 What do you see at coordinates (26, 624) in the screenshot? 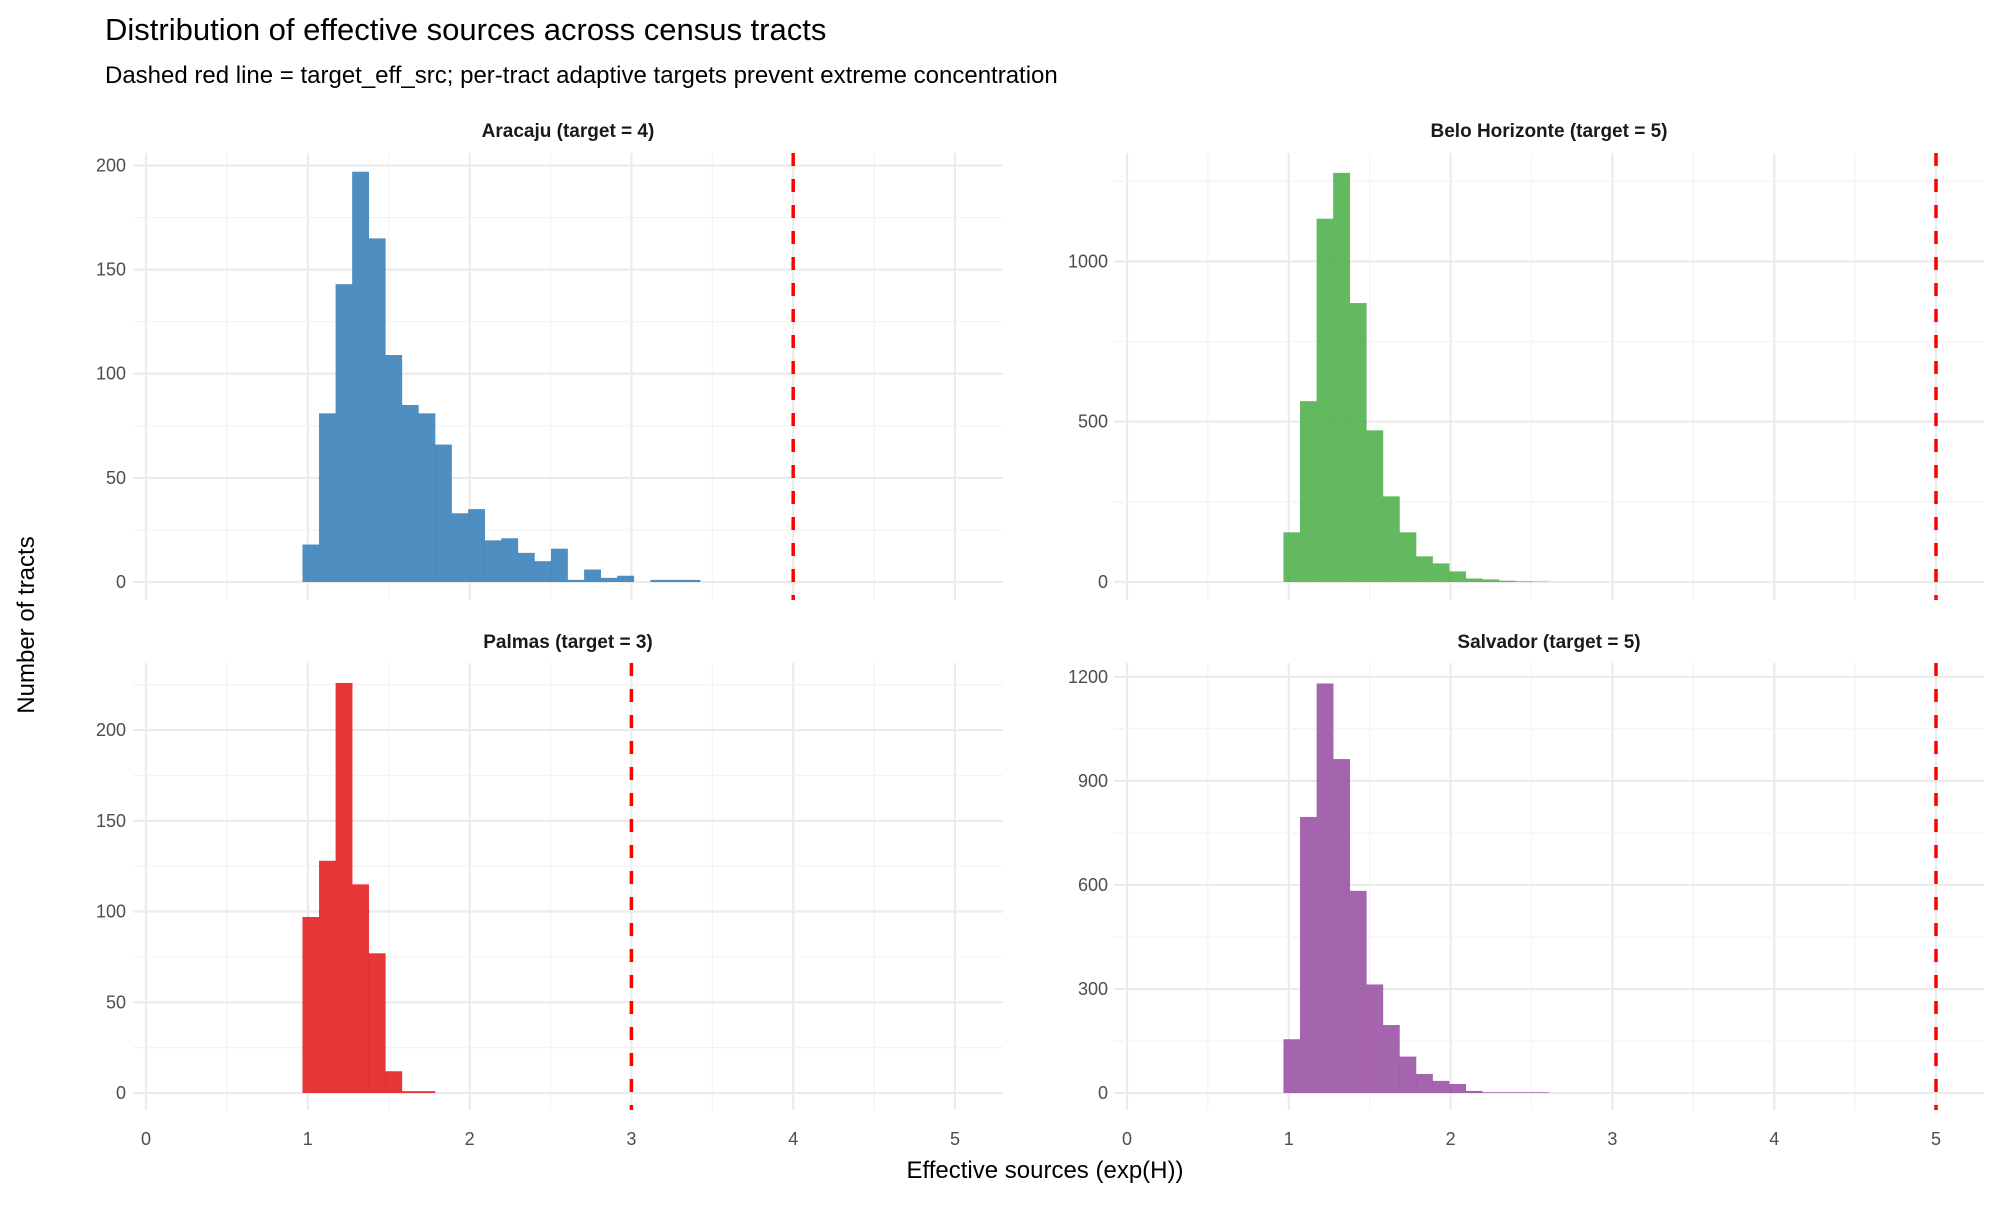
I see `y-axis-title: Number of tracts` at bounding box center [26, 624].